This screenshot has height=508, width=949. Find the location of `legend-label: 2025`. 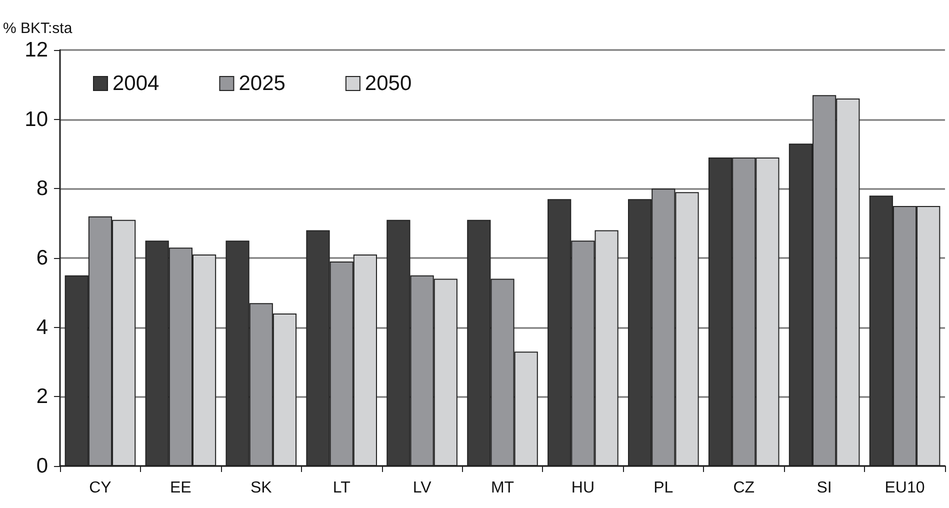

legend-label: 2025 is located at coordinates (262, 83).